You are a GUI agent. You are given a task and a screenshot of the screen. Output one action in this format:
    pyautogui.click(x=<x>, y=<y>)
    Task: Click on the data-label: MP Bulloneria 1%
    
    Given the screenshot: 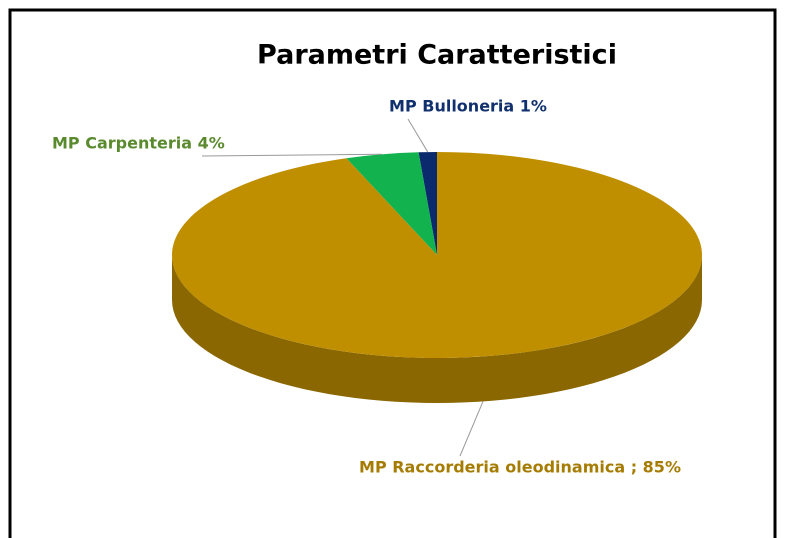 What is the action you would take?
    pyautogui.click(x=468, y=106)
    